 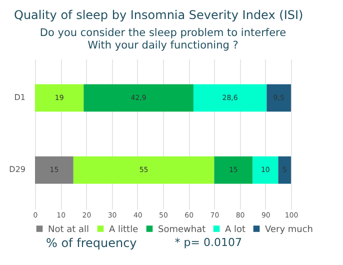 I want to click on legend-label: Very much, so click(x=289, y=229).